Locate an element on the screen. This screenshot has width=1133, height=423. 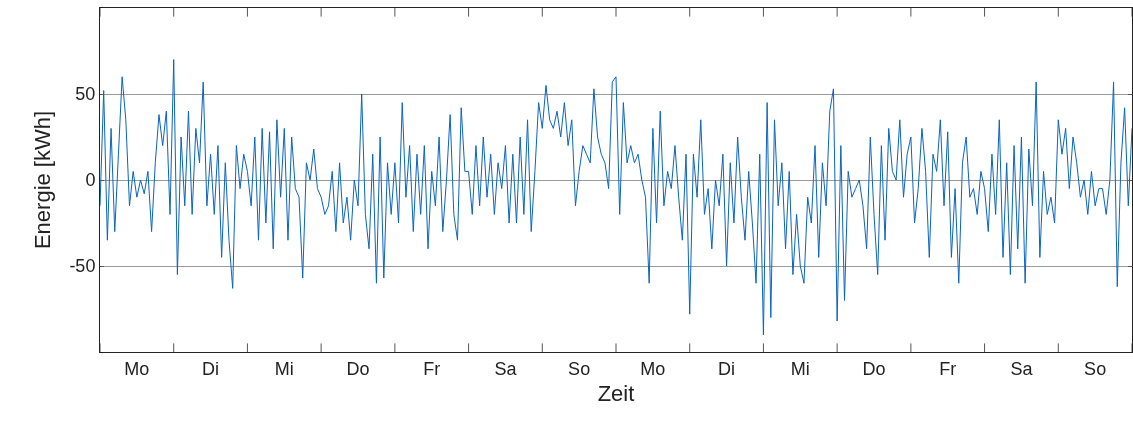
x-axis-title: Zeit is located at coordinates (616, 394).